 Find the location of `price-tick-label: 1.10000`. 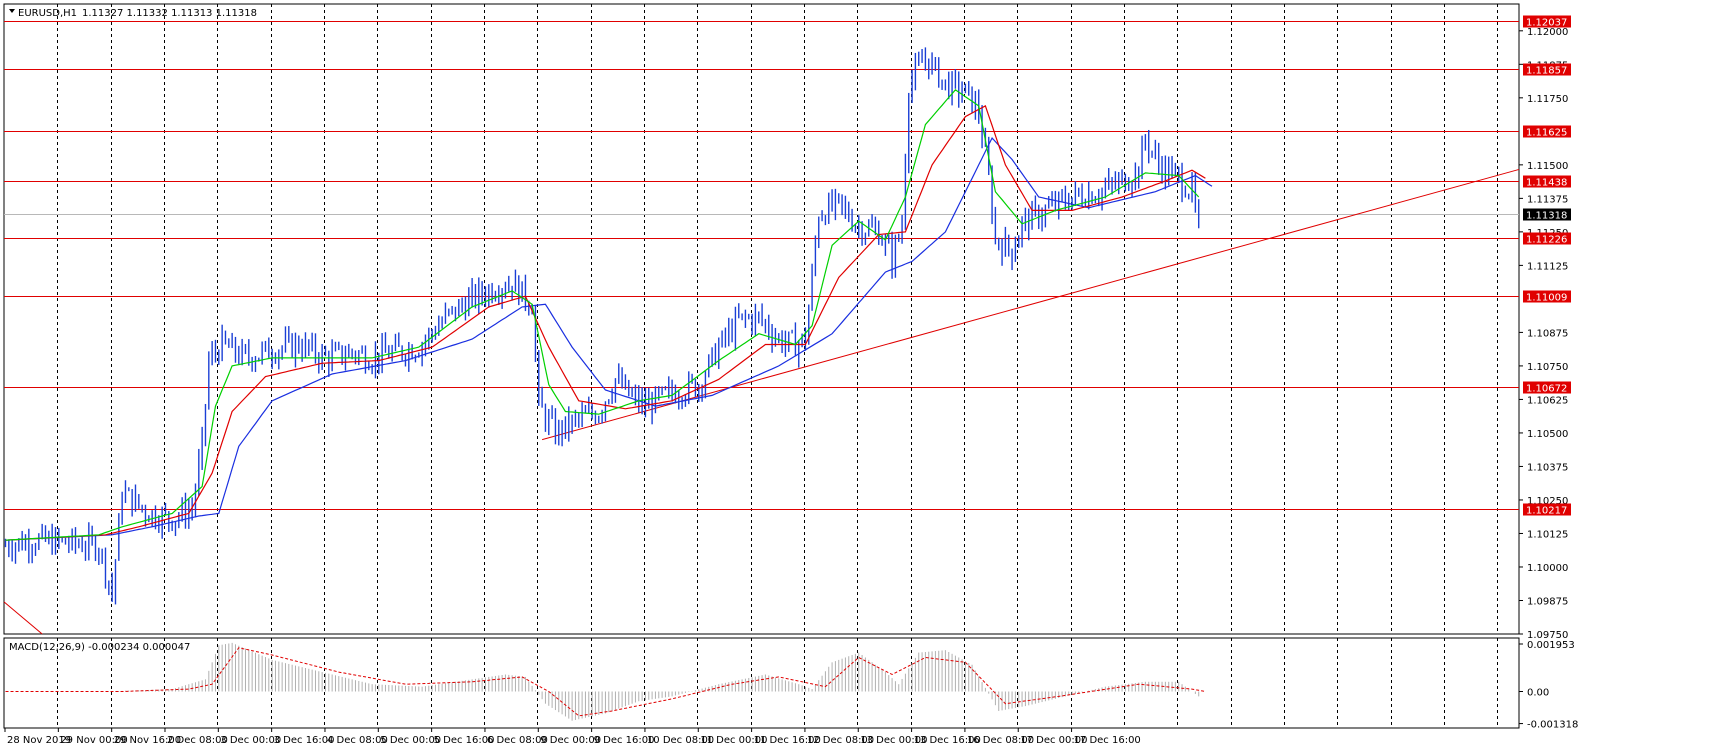

price-tick-label: 1.10000 is located at coordinates (1547, 568).